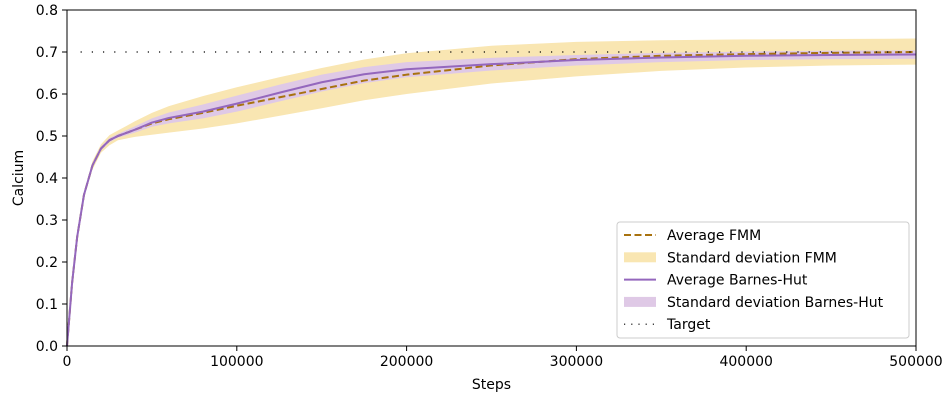 The image size is (946, 399). What do you see at coordinates (576, 362) in the screenshot?
I see `x-tick-label: 300000` at bounding box center [576, 362].